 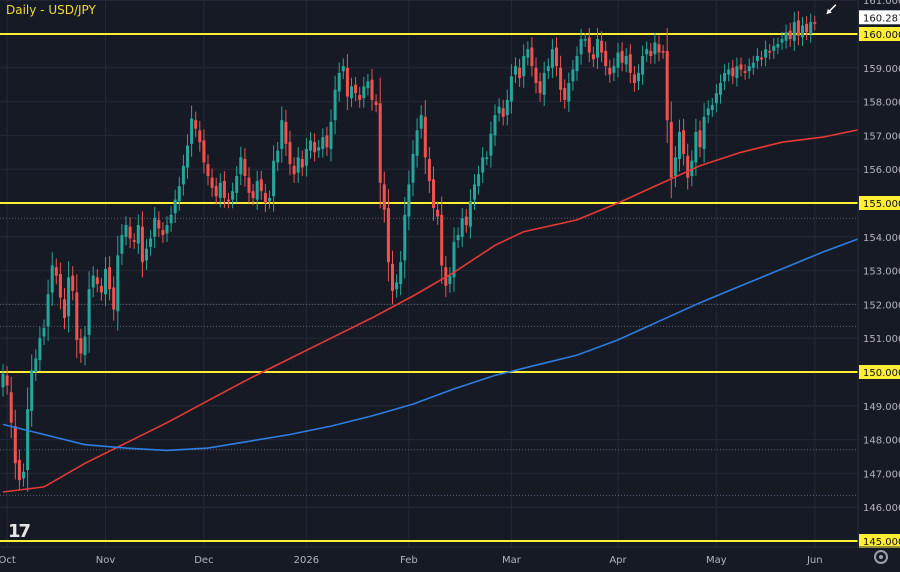 What do you see at coordinates (203, 560) in the screenshot?
I see `x-tick-label: Dec` at bounding box center [203, 560].